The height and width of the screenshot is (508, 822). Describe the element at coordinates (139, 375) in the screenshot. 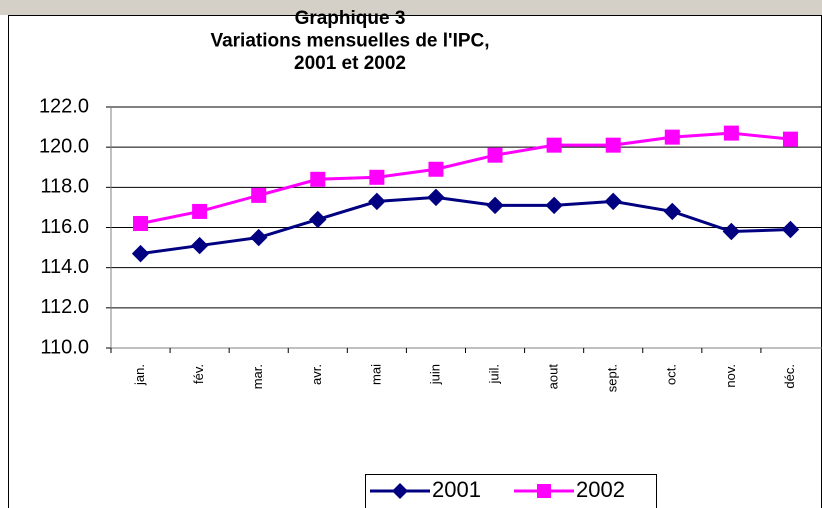

I see `x-tick-label: jan.` at that location.